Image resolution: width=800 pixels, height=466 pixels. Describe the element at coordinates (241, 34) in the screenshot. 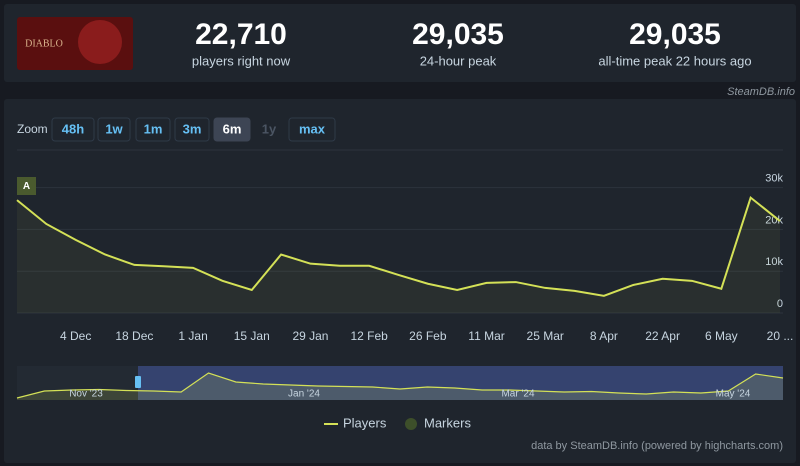

I see `stat-value: 22,710` at that location.